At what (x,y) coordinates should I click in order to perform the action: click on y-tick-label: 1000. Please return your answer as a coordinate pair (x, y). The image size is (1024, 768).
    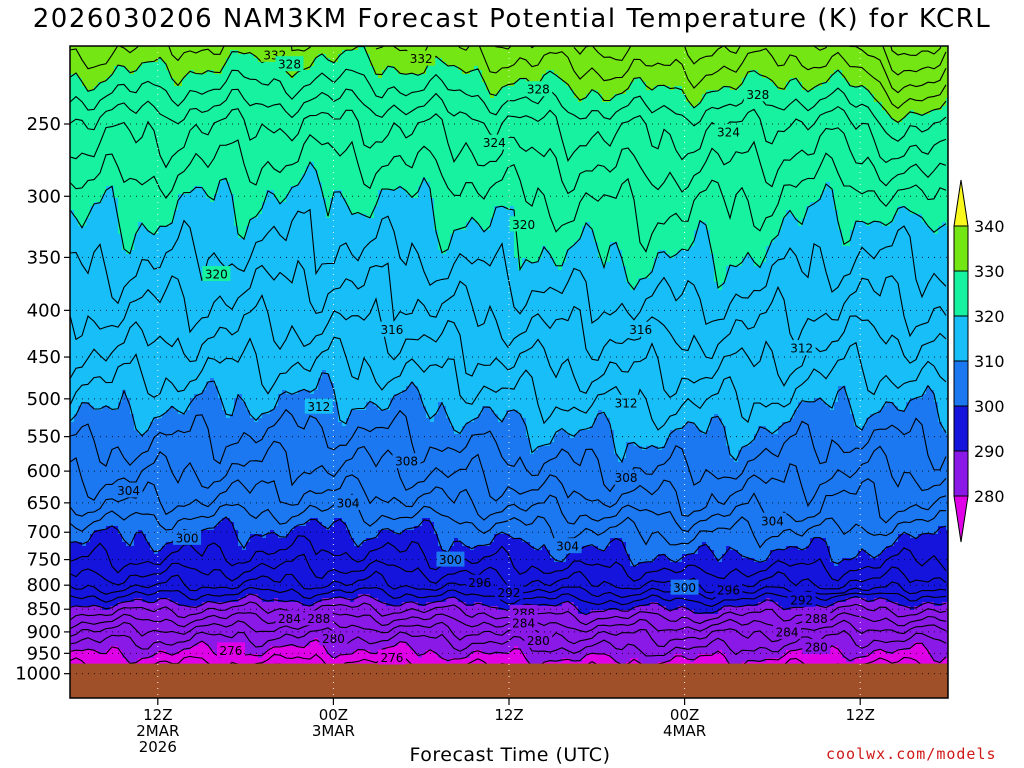
    Looking at the image, I should click on (38, 674).